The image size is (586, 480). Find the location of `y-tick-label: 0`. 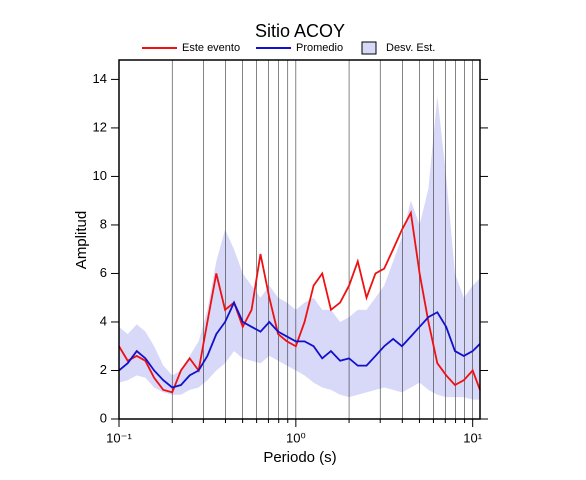

y-tick-label: 0 is located at coordinates (103, 417).